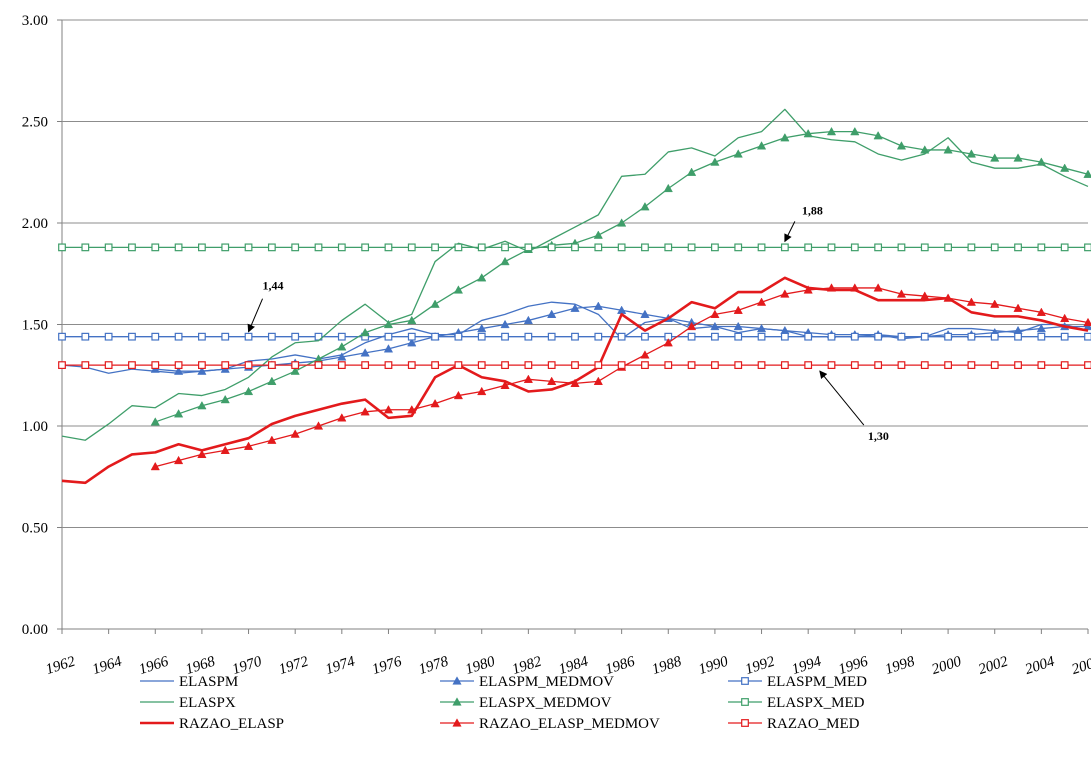  I want to click on legend-item-elaspm: ELASPM, so click(189, 682).